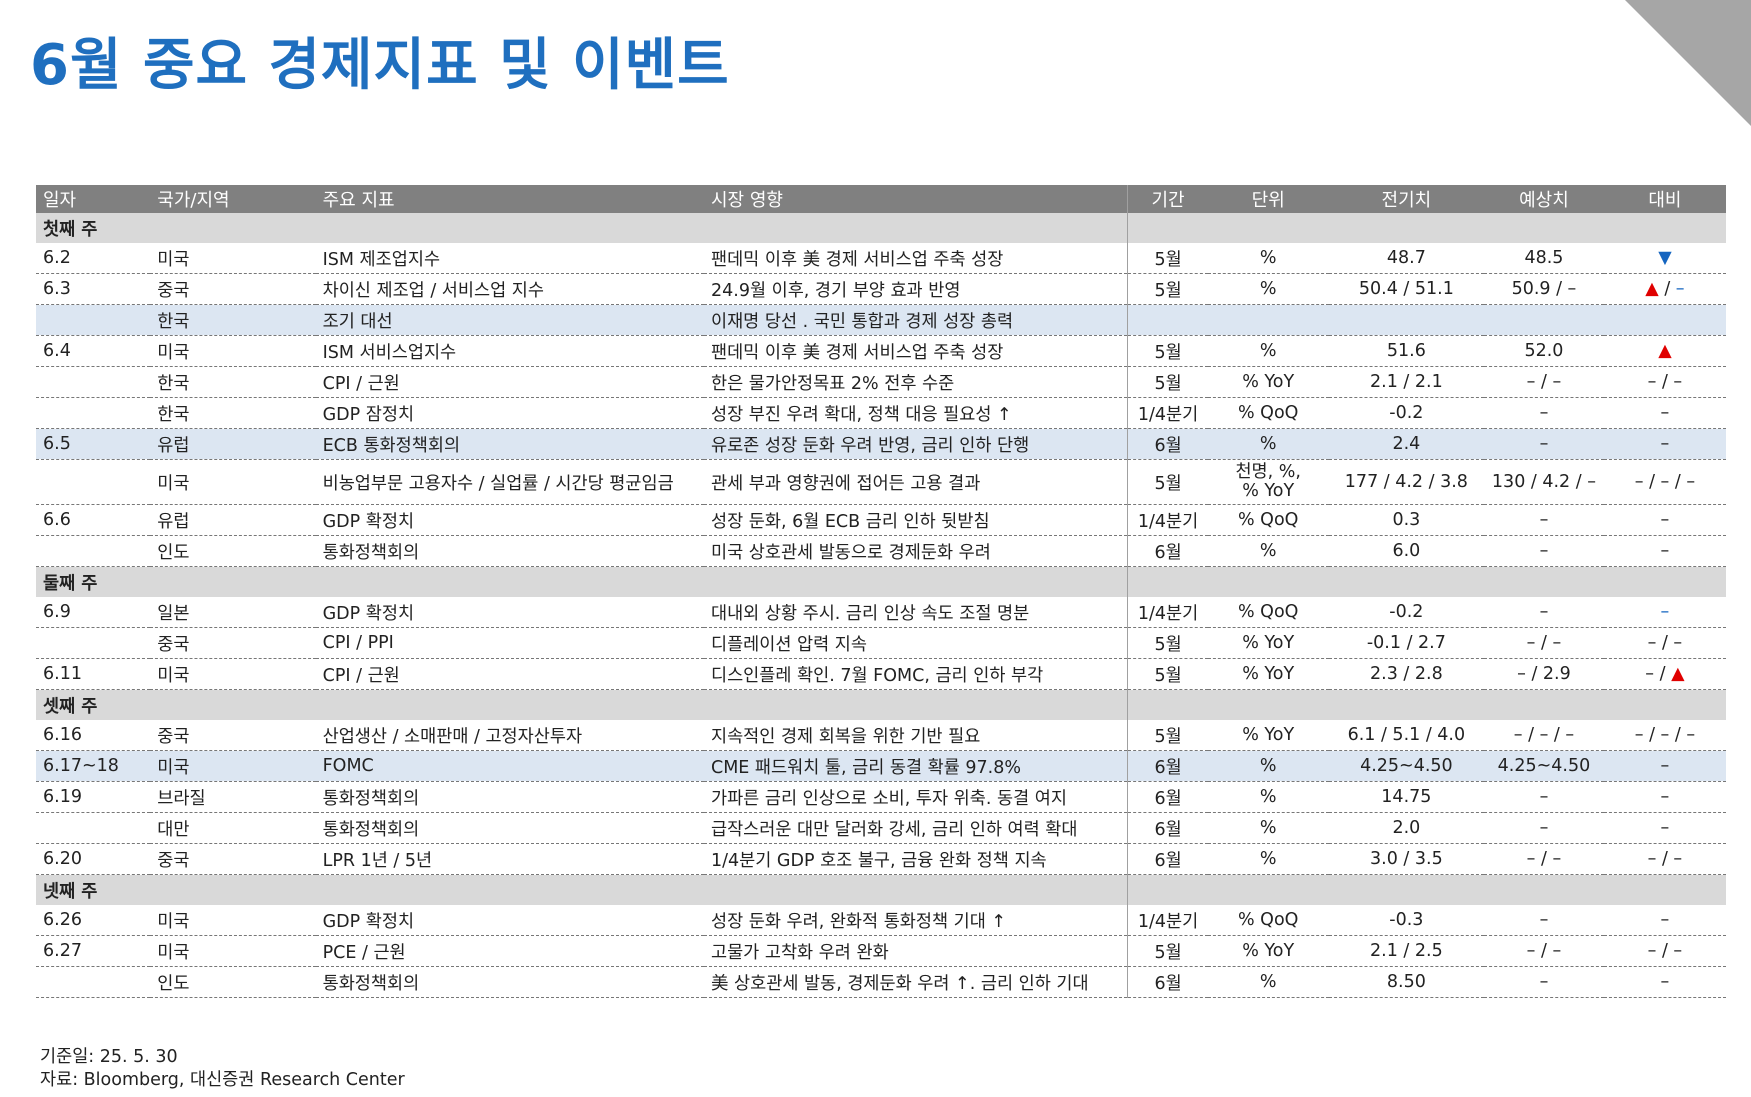 The width and height of the screenshot is (1751, 1097). Describe the element at coordinates (1680, 289) in the screenshot. I see `dash-icon: –` at that location.